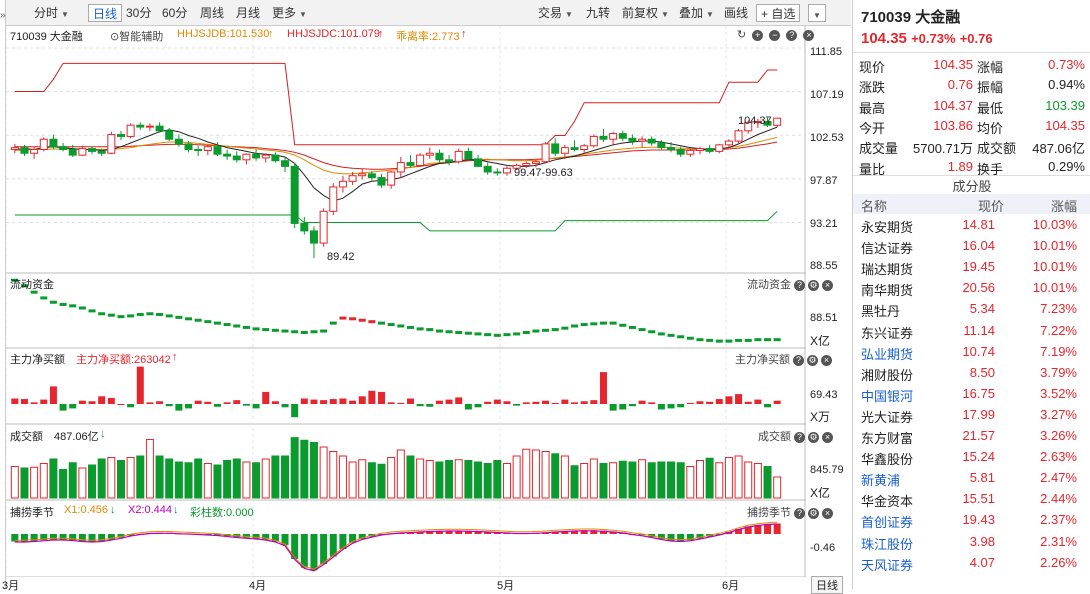 This screenshot has width=1090, height=594. I want to click on toolbar-button: 30分, so click(138, 13).